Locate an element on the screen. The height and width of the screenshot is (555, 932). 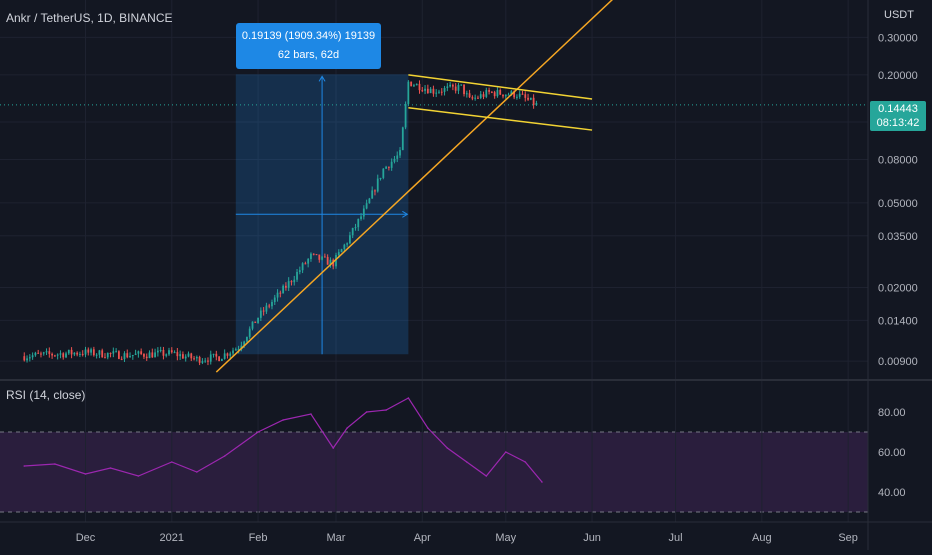
price-axis-label: 0.01400 is located at coordinates (898, 321).